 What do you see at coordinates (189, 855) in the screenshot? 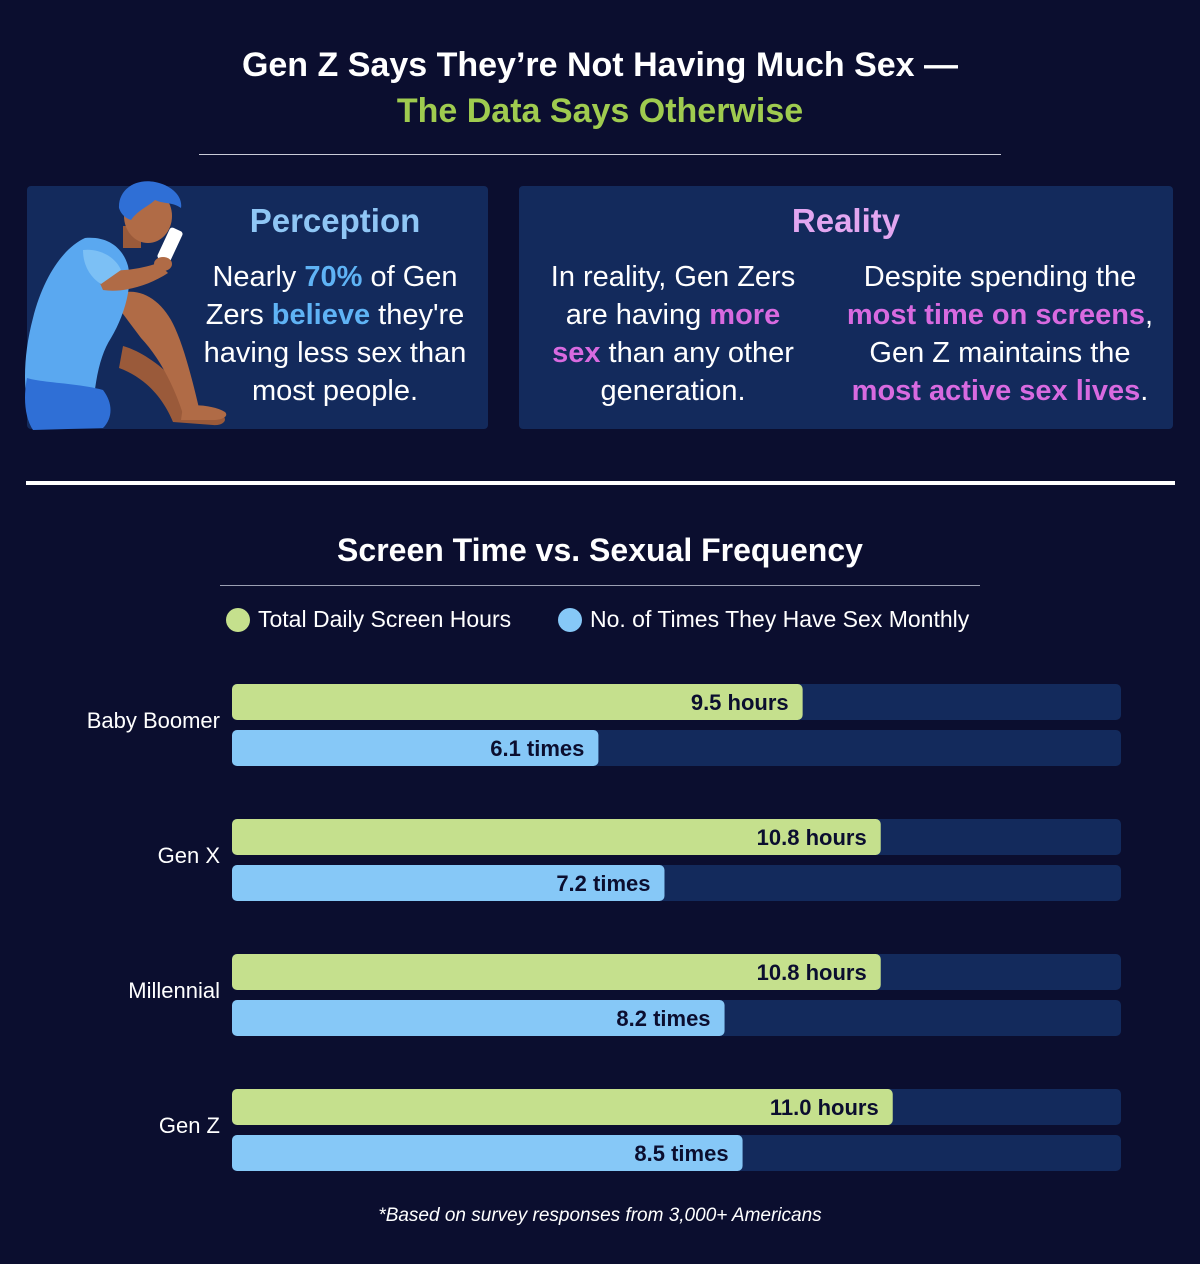
I see `category-label-gen-x: Gen X` at bounding box center [189, 855].